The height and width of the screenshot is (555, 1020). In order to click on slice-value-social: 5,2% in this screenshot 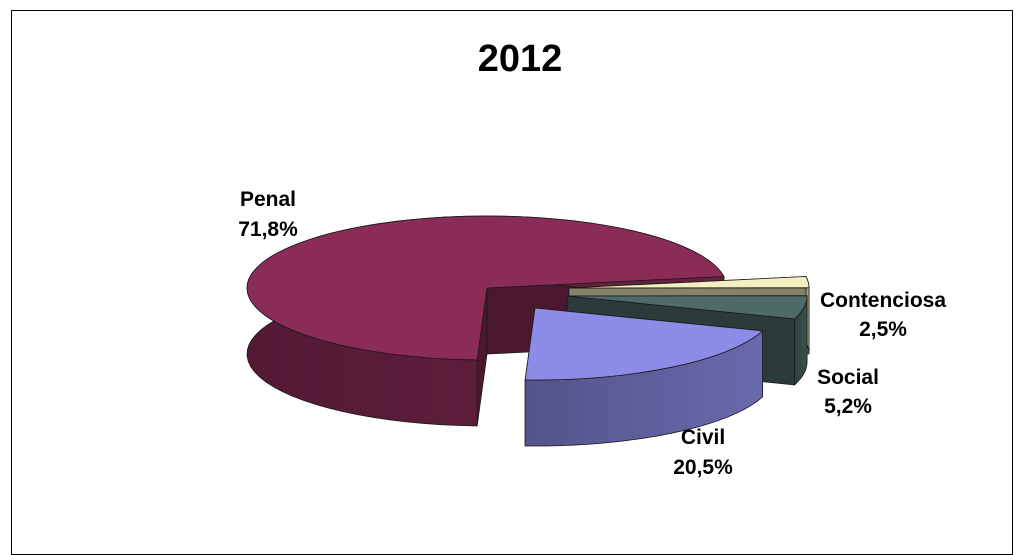, I will do `click(848, 406)`.